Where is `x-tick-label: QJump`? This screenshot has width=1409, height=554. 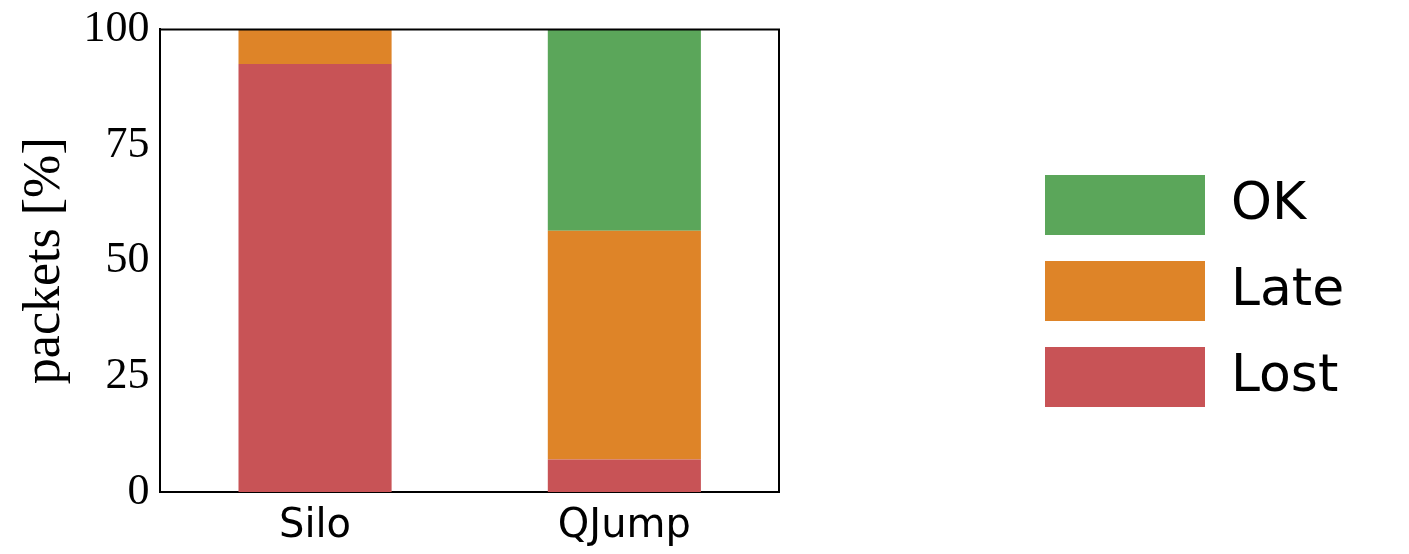 x-tick-label: QJump is located at coordinates (624, 523).